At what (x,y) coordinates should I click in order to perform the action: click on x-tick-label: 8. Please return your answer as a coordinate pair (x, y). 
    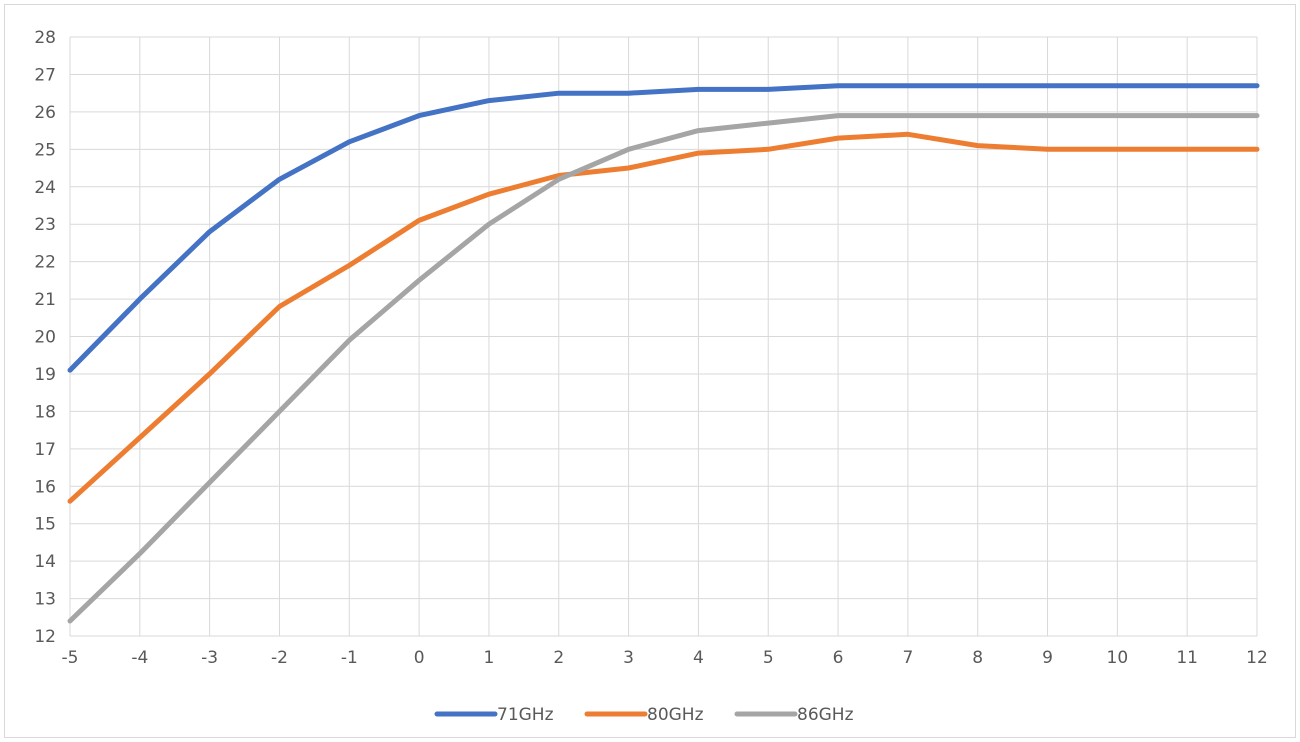
    Looking at the image, I should click on (977, 658).